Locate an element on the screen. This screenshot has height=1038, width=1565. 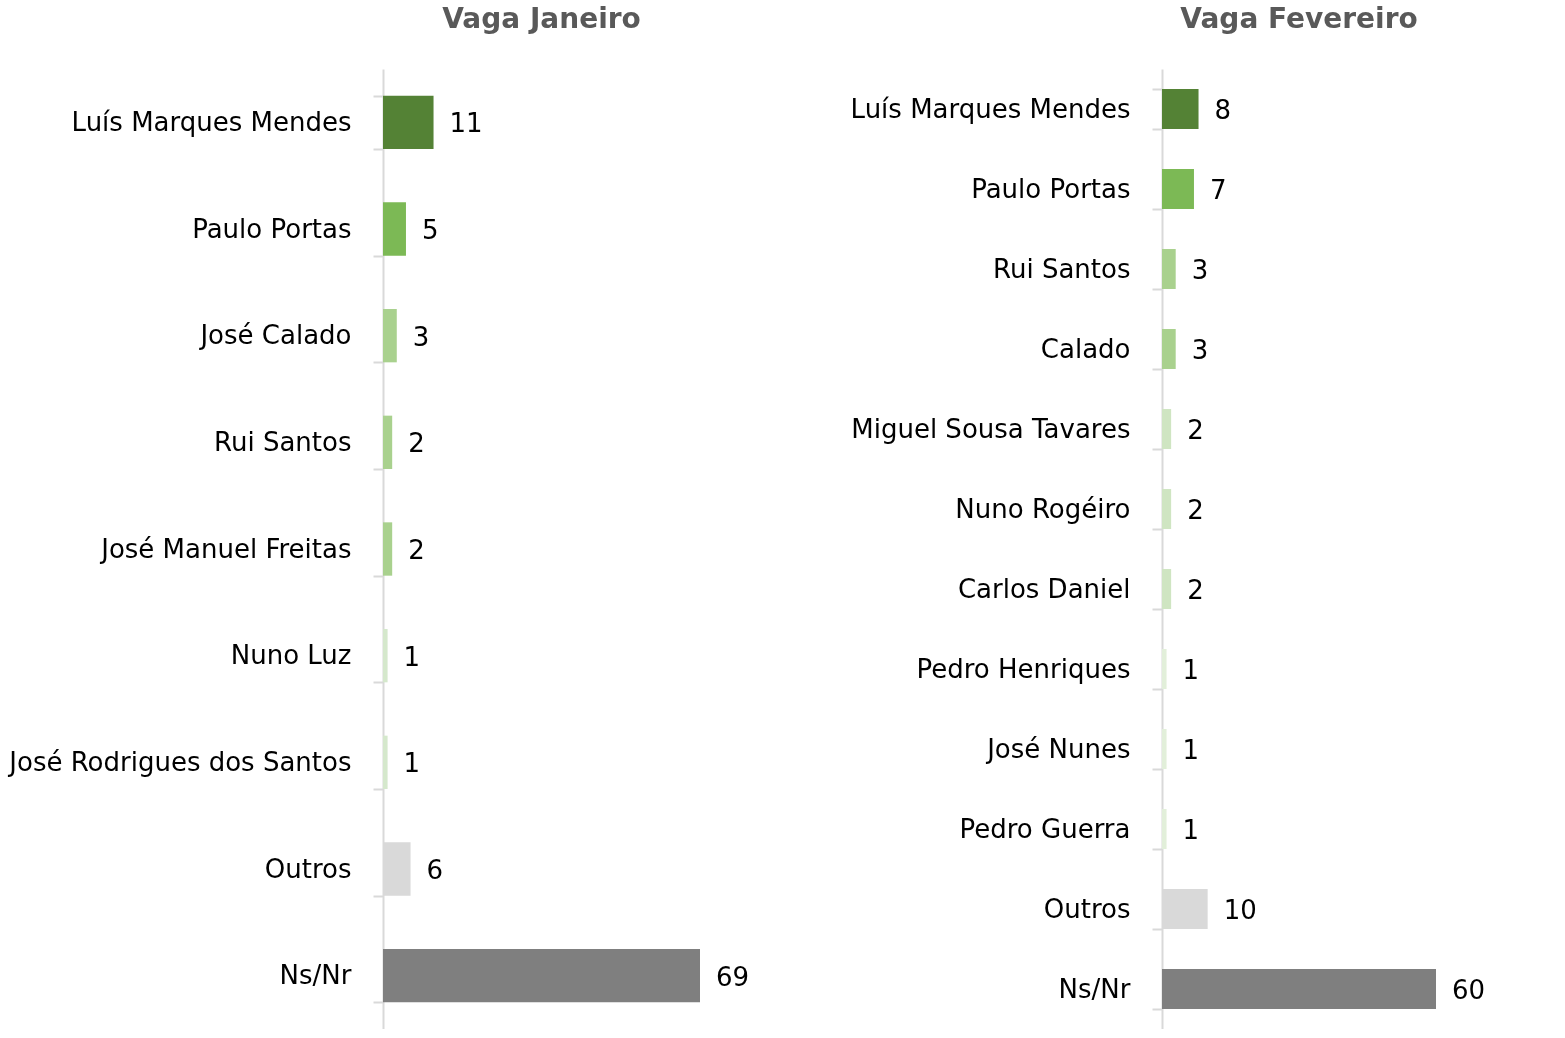
y-tick-label: Miguel Sousa Tavares is located at coordinates (991, 428).